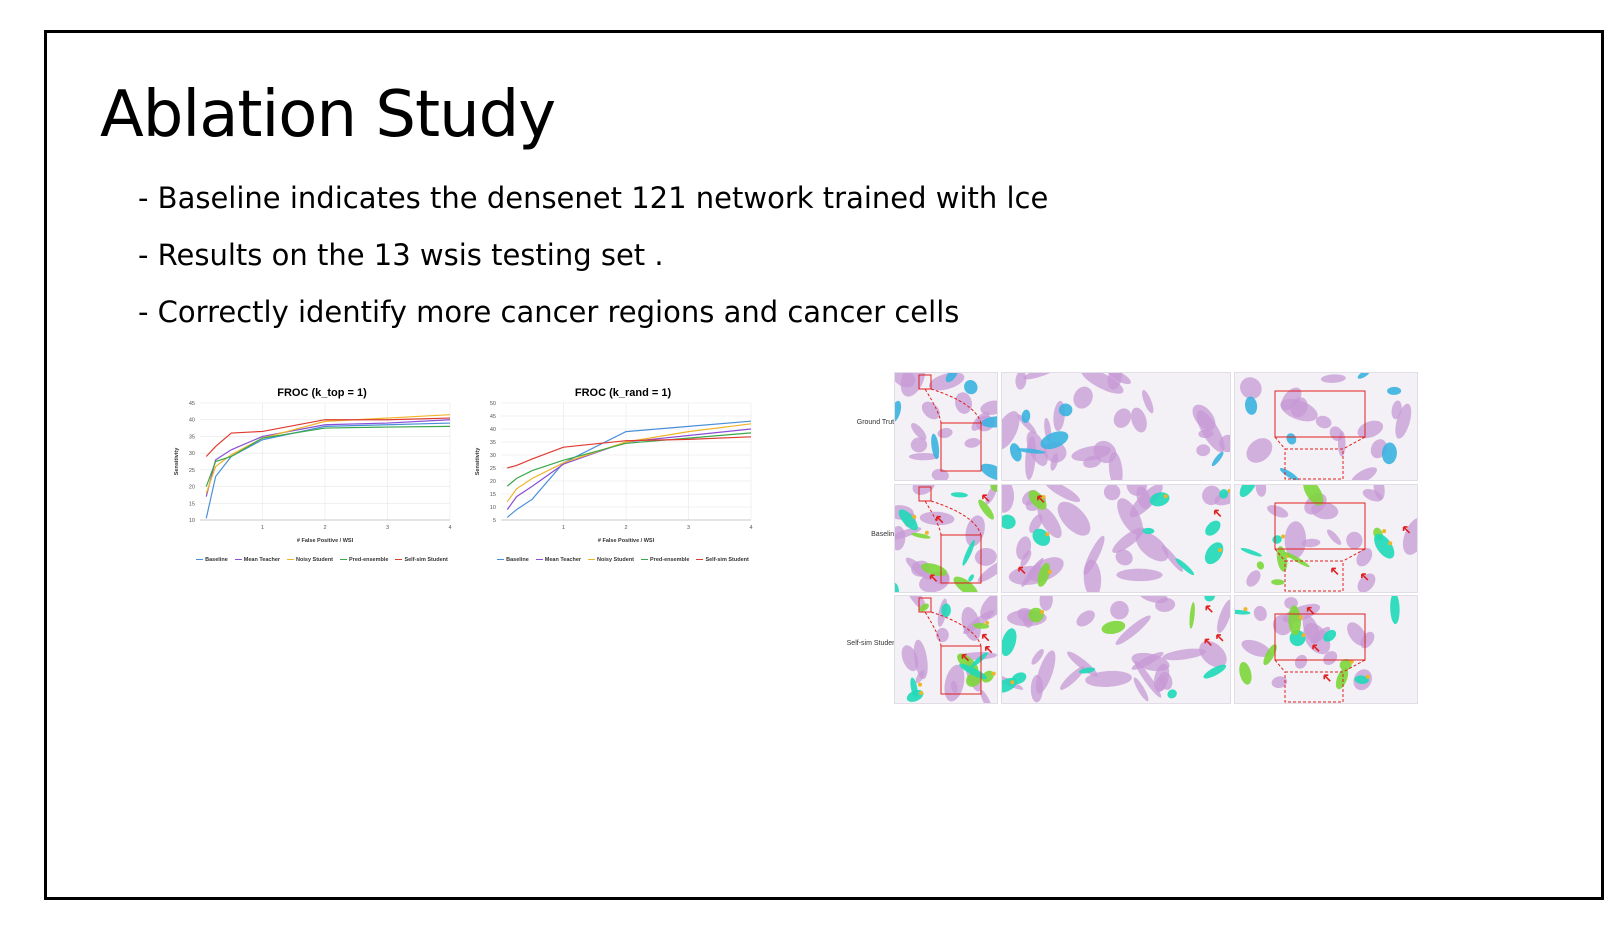 This screenshot has width=1620, height=944. I want to click on legend-item-pred-ensemble: Pred-ensemble, so click(364, 560).